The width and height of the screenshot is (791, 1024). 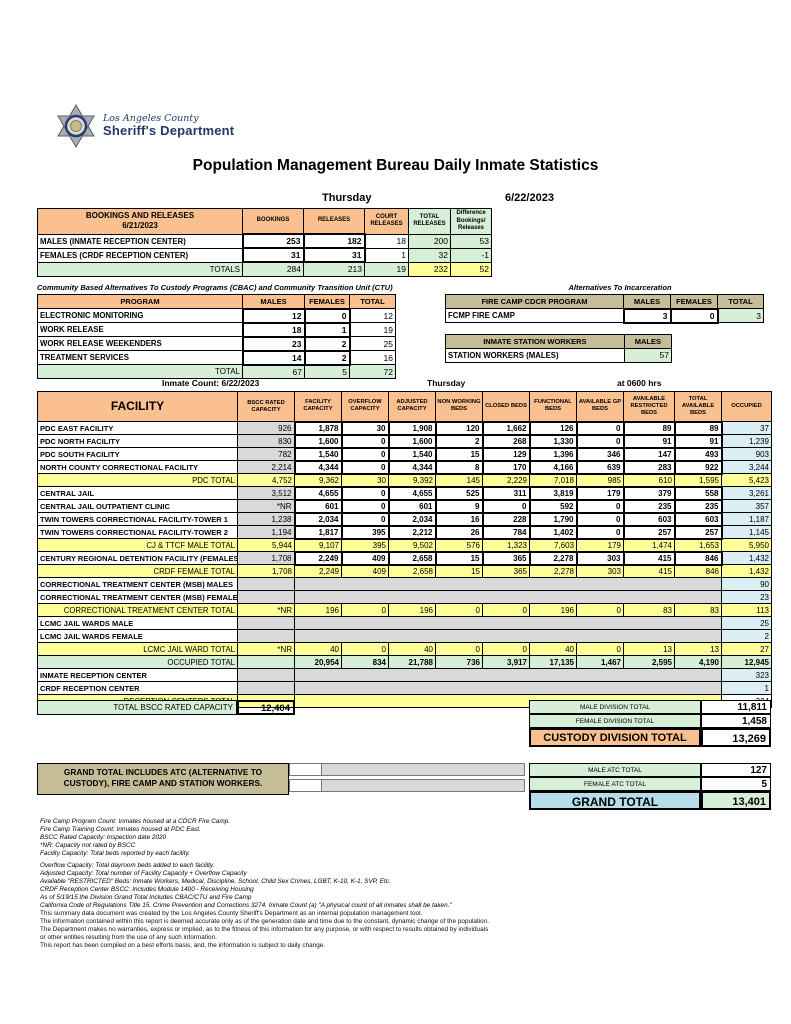 I want to click on value-cell: 170, so click(x=506, y=467).